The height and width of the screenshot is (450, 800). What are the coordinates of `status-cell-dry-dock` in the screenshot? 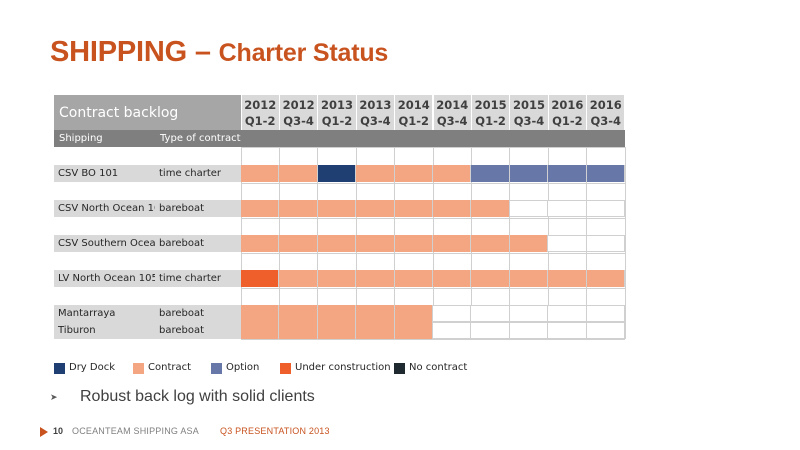 It's located at (337, 173).